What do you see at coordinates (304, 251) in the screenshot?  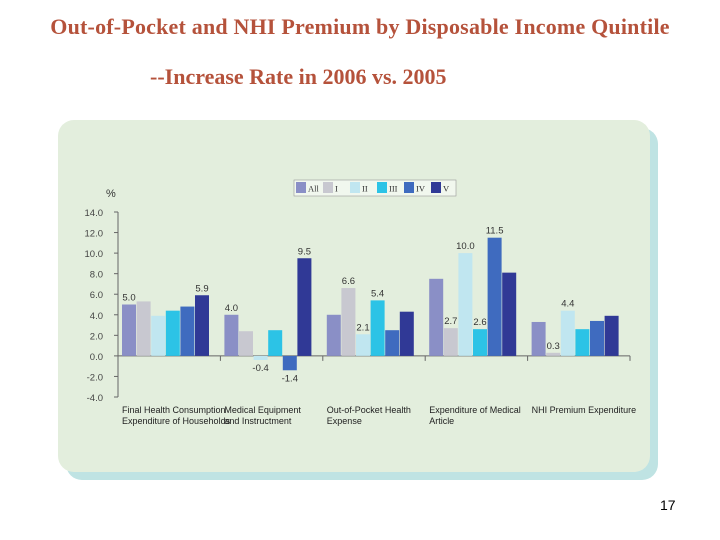 I see `data-label: 9.5` at bounding box center [304, 251].